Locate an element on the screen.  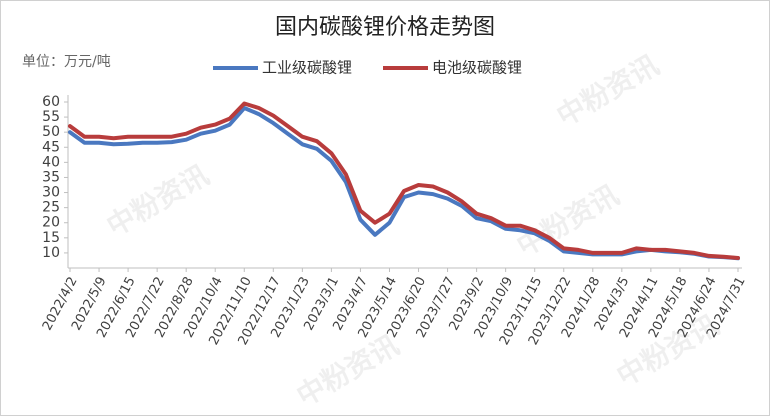
y-tick-label: 25 is located at coordinates (51, 208).